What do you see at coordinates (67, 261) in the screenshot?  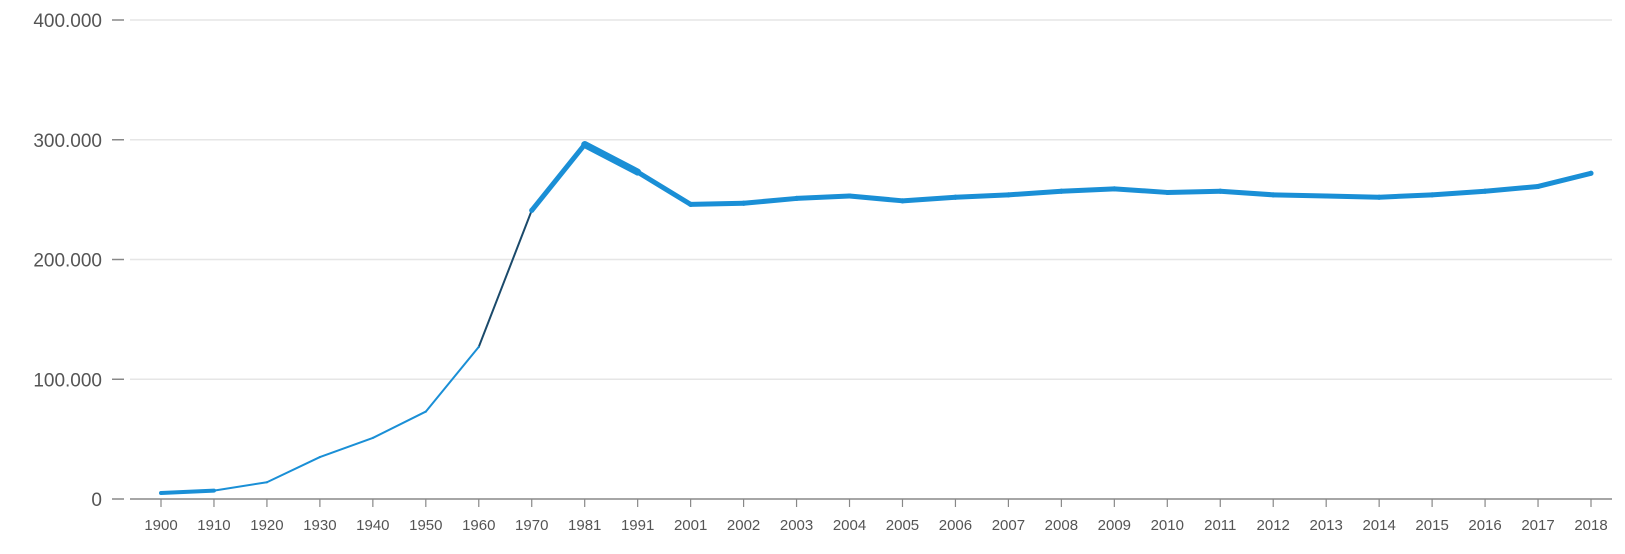 I see `y-tick-label: 200.000` at bounding box center [67, 261].